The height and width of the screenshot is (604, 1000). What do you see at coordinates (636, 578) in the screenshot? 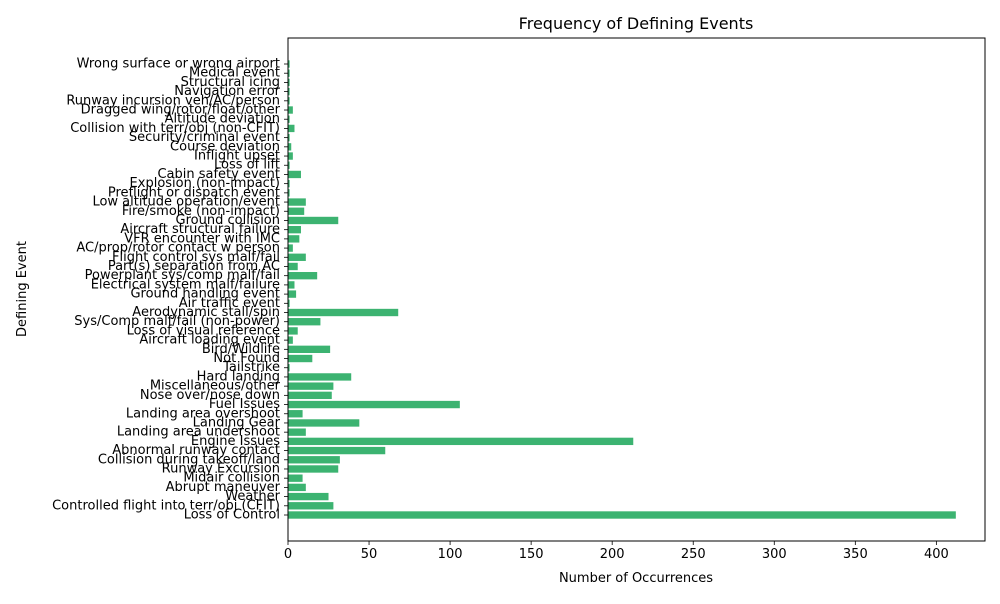
I see `x-axis-label: Number of Occurrences` at bounding box center [636, 578].